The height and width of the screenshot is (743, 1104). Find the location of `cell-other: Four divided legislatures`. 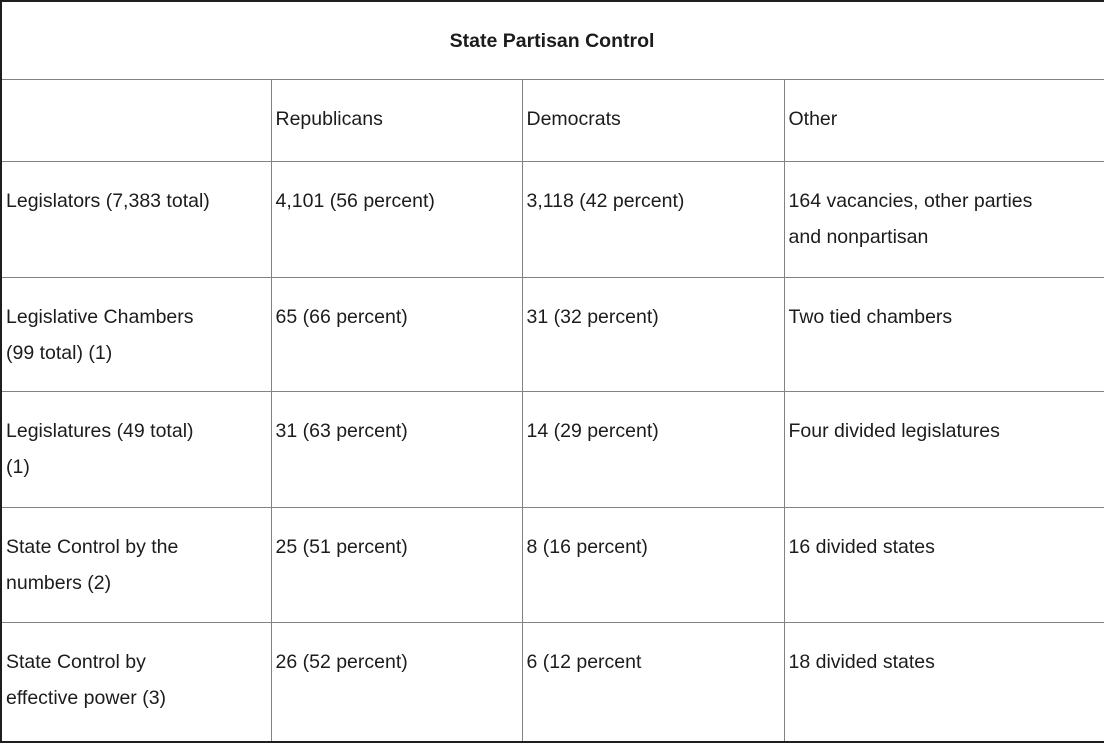

cell-other: Four divided legislatures is located at coordinates (943, 449).